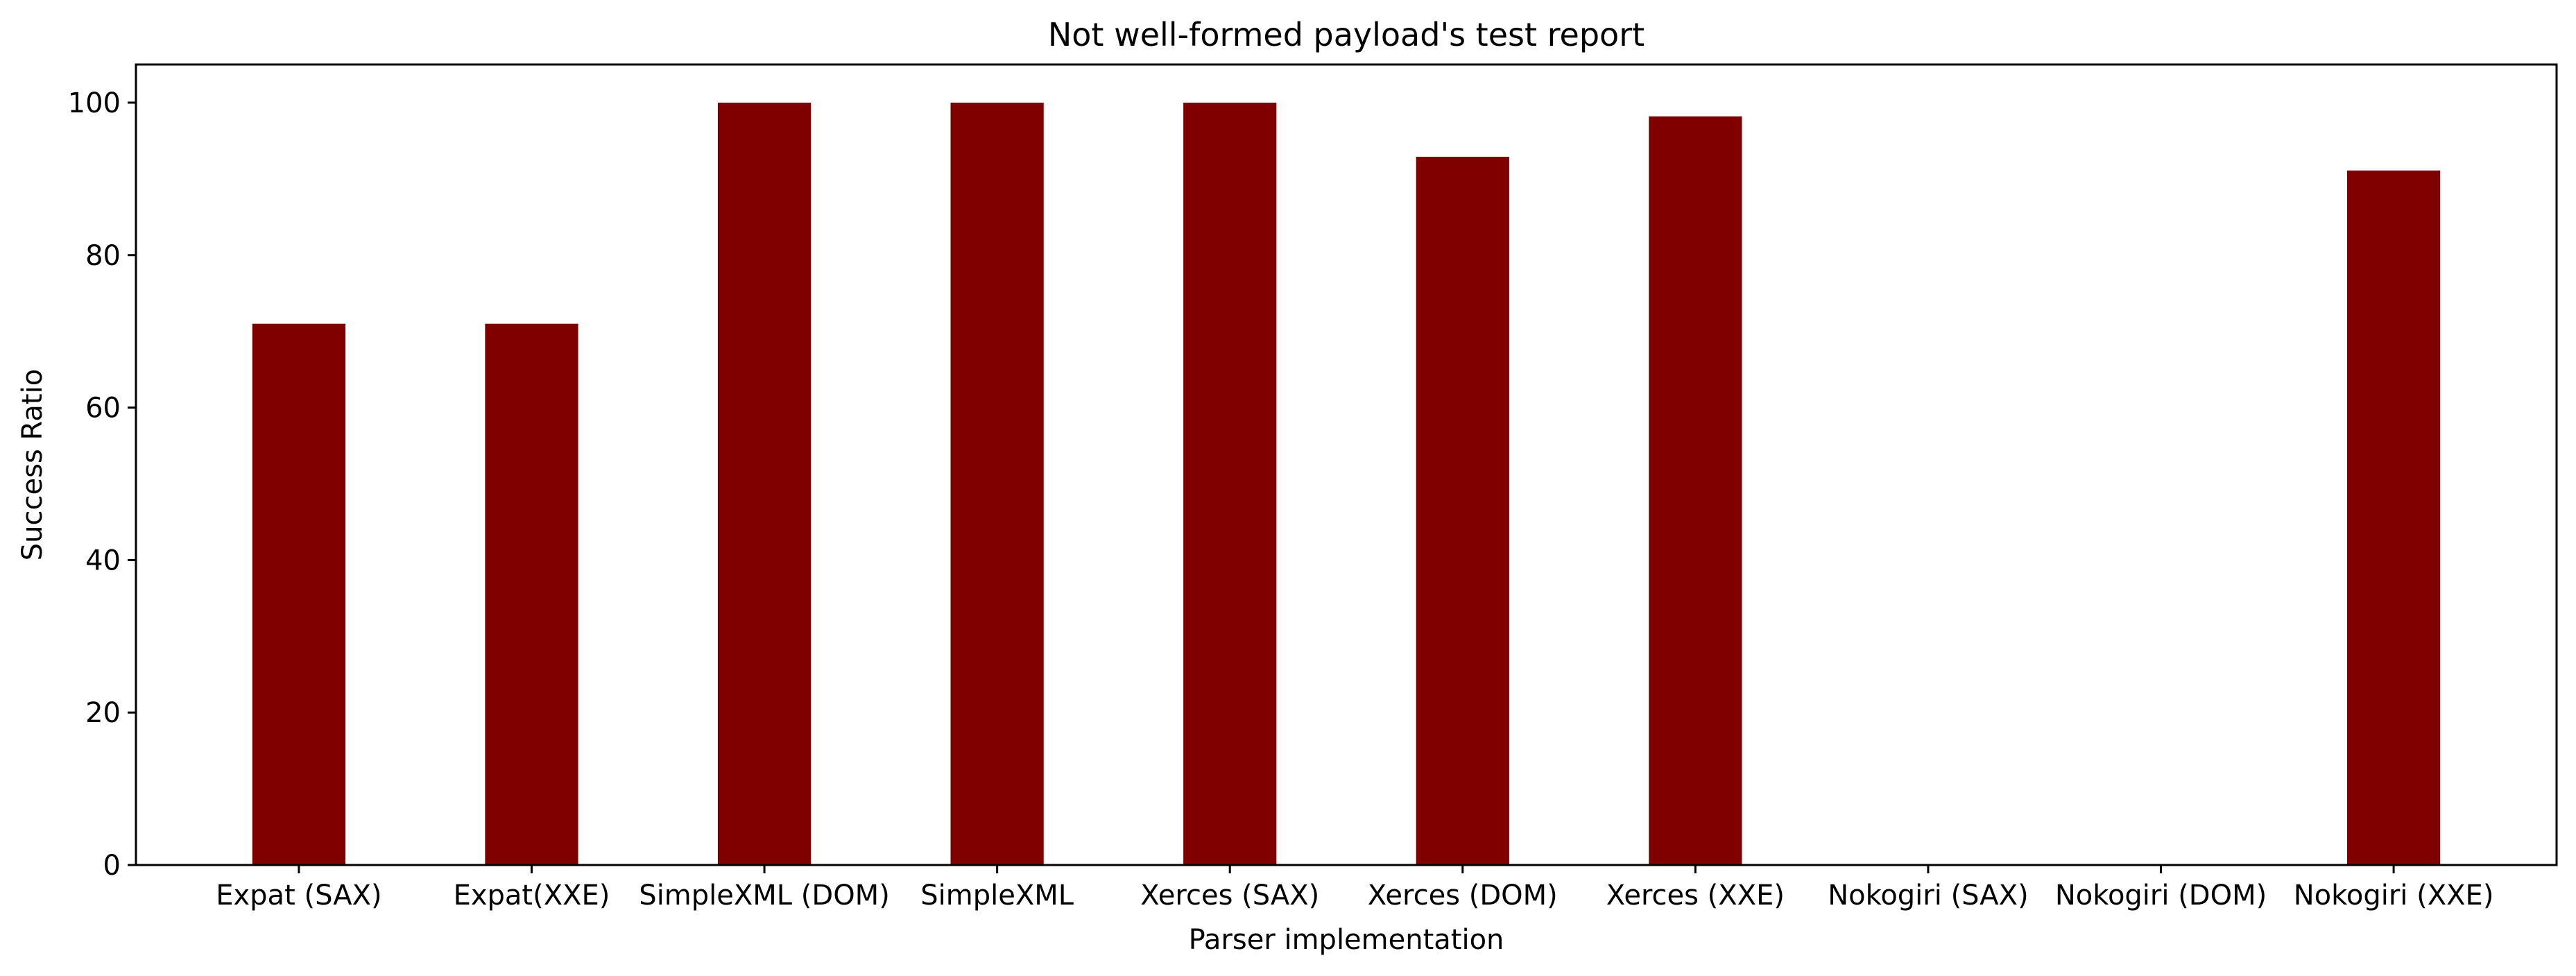 The image size is (2576, 976). What do you see at coordinates (1928, 895) in the screenshot?
I see `x-tick-label: Nokogiri (SAX)` at bounding box center [1928, 895].